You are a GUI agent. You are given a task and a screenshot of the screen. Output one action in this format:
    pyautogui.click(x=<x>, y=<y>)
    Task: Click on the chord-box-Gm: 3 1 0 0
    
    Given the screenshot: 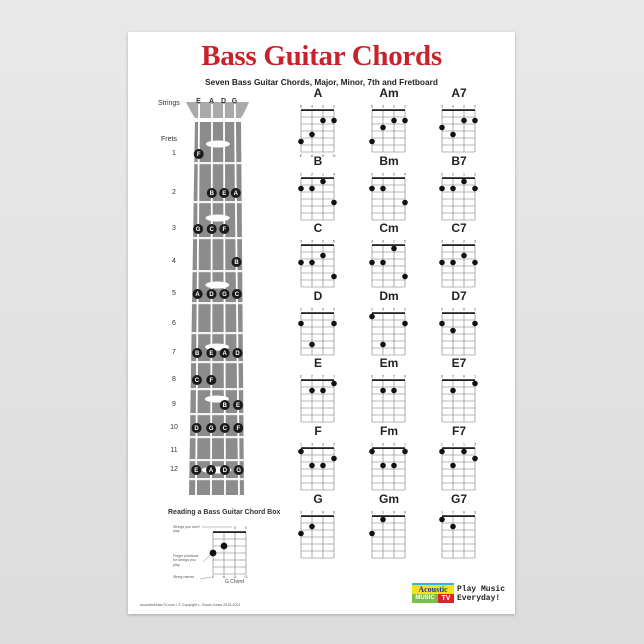 What is the action you would take?
    pyautogui.click(x=388, y=533)
    